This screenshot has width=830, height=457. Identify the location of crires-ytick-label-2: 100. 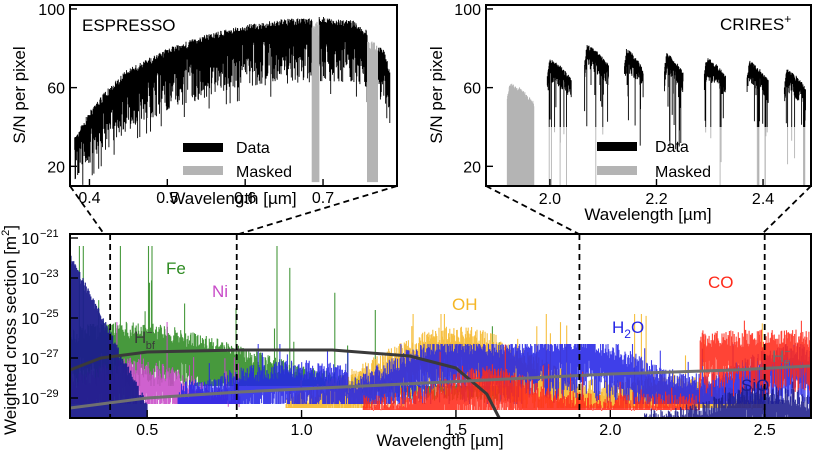
(467, 10).